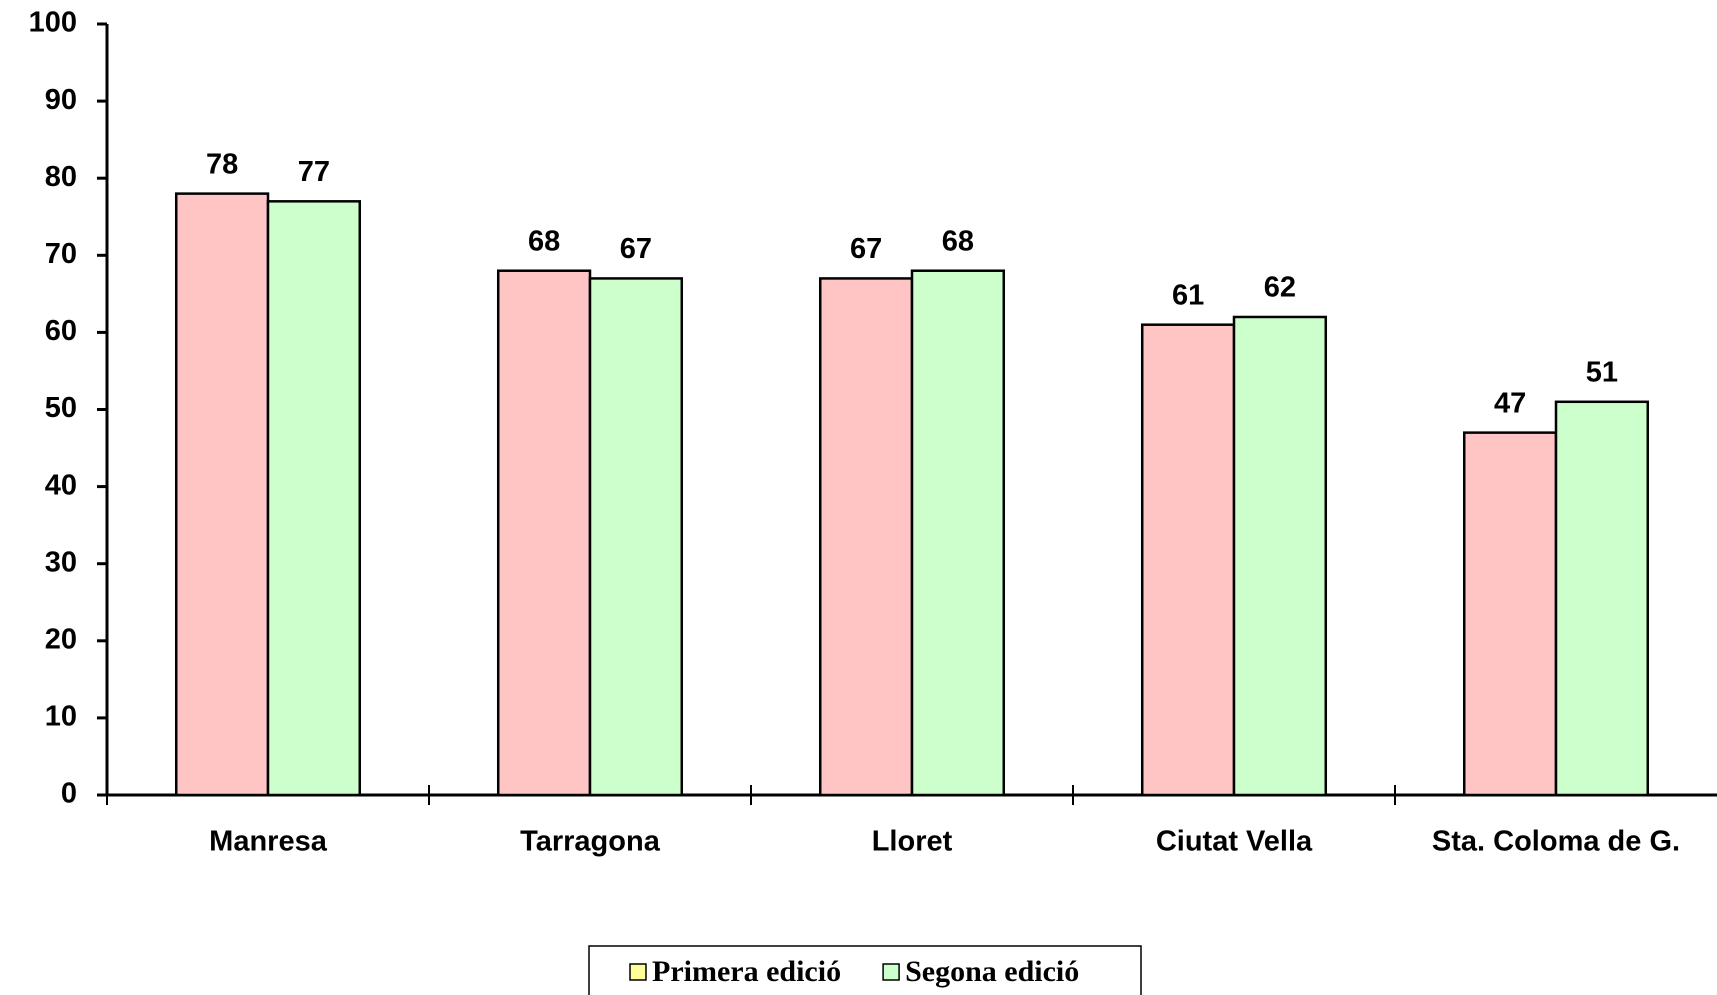 This screenshot has height=995, width=1717. What do you see at coordinates (61, 717) in the screenshot?
I see `y-tick-label: 10` at bounding box center [61, 717].